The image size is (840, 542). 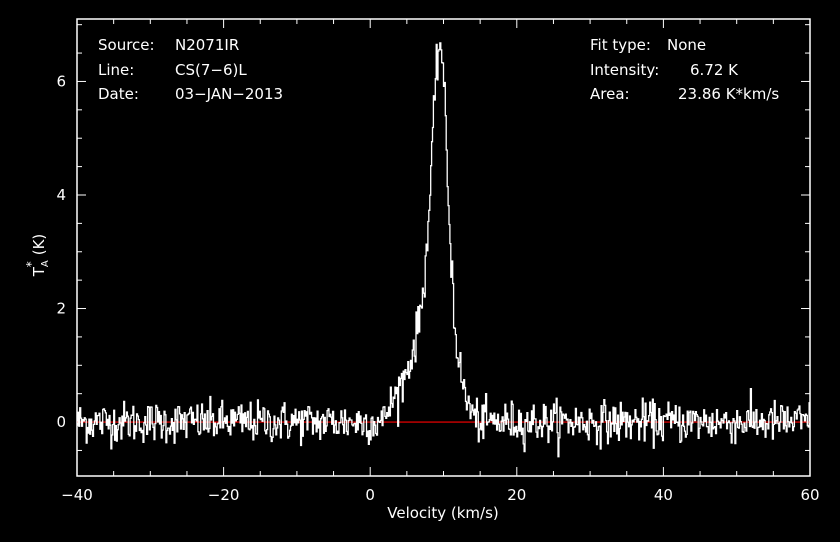 What do you see at coordinates (663, 495) in the screenshot?
I see `x-tick-label: 40` at bounding box center [663, 495].